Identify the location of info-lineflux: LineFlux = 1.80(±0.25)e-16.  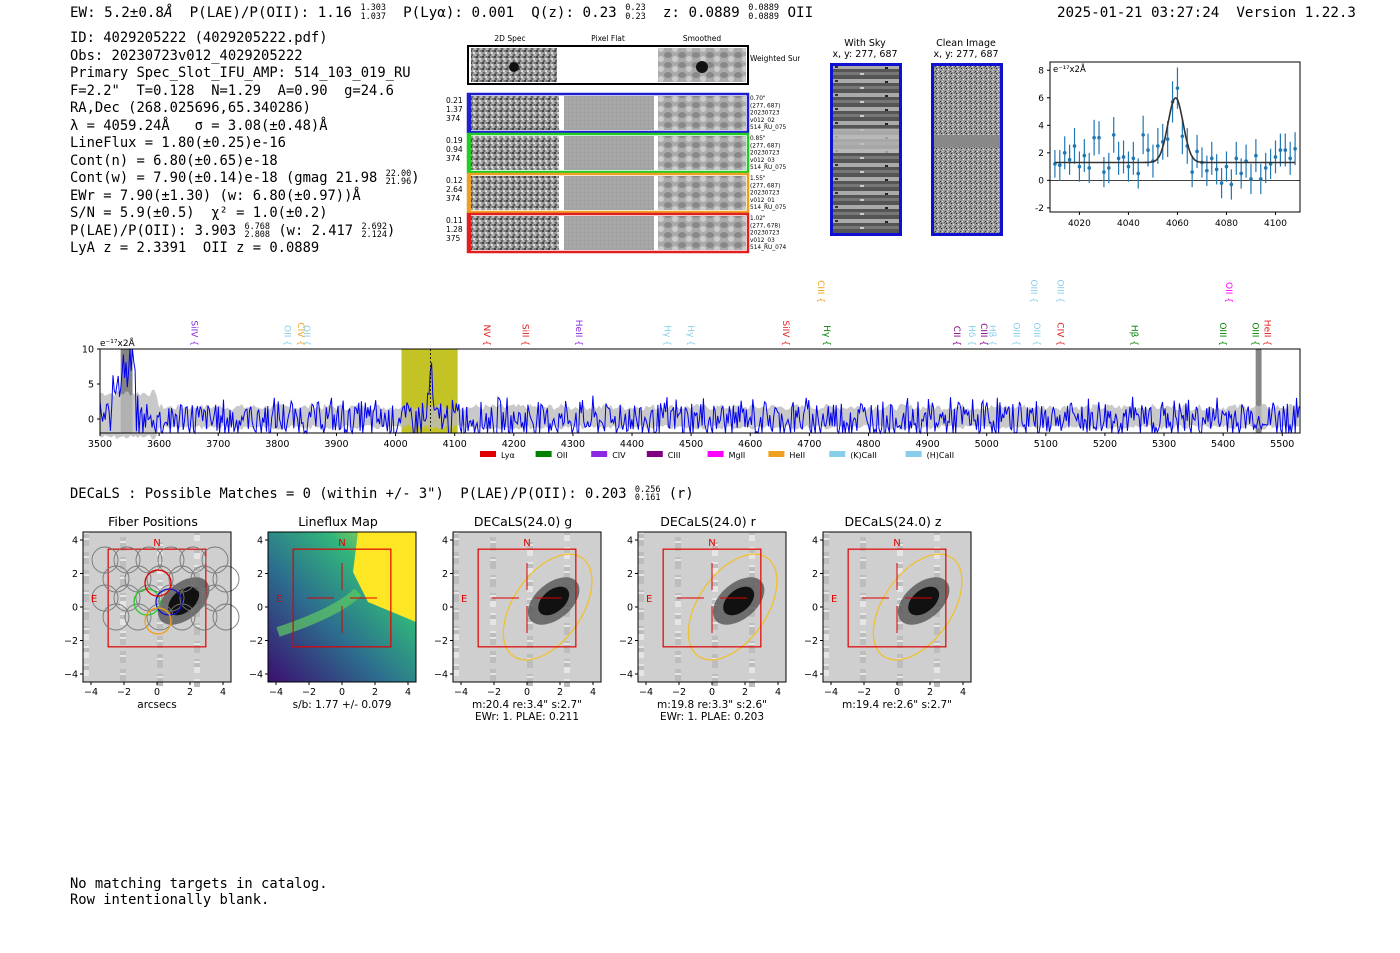
(178, 143).